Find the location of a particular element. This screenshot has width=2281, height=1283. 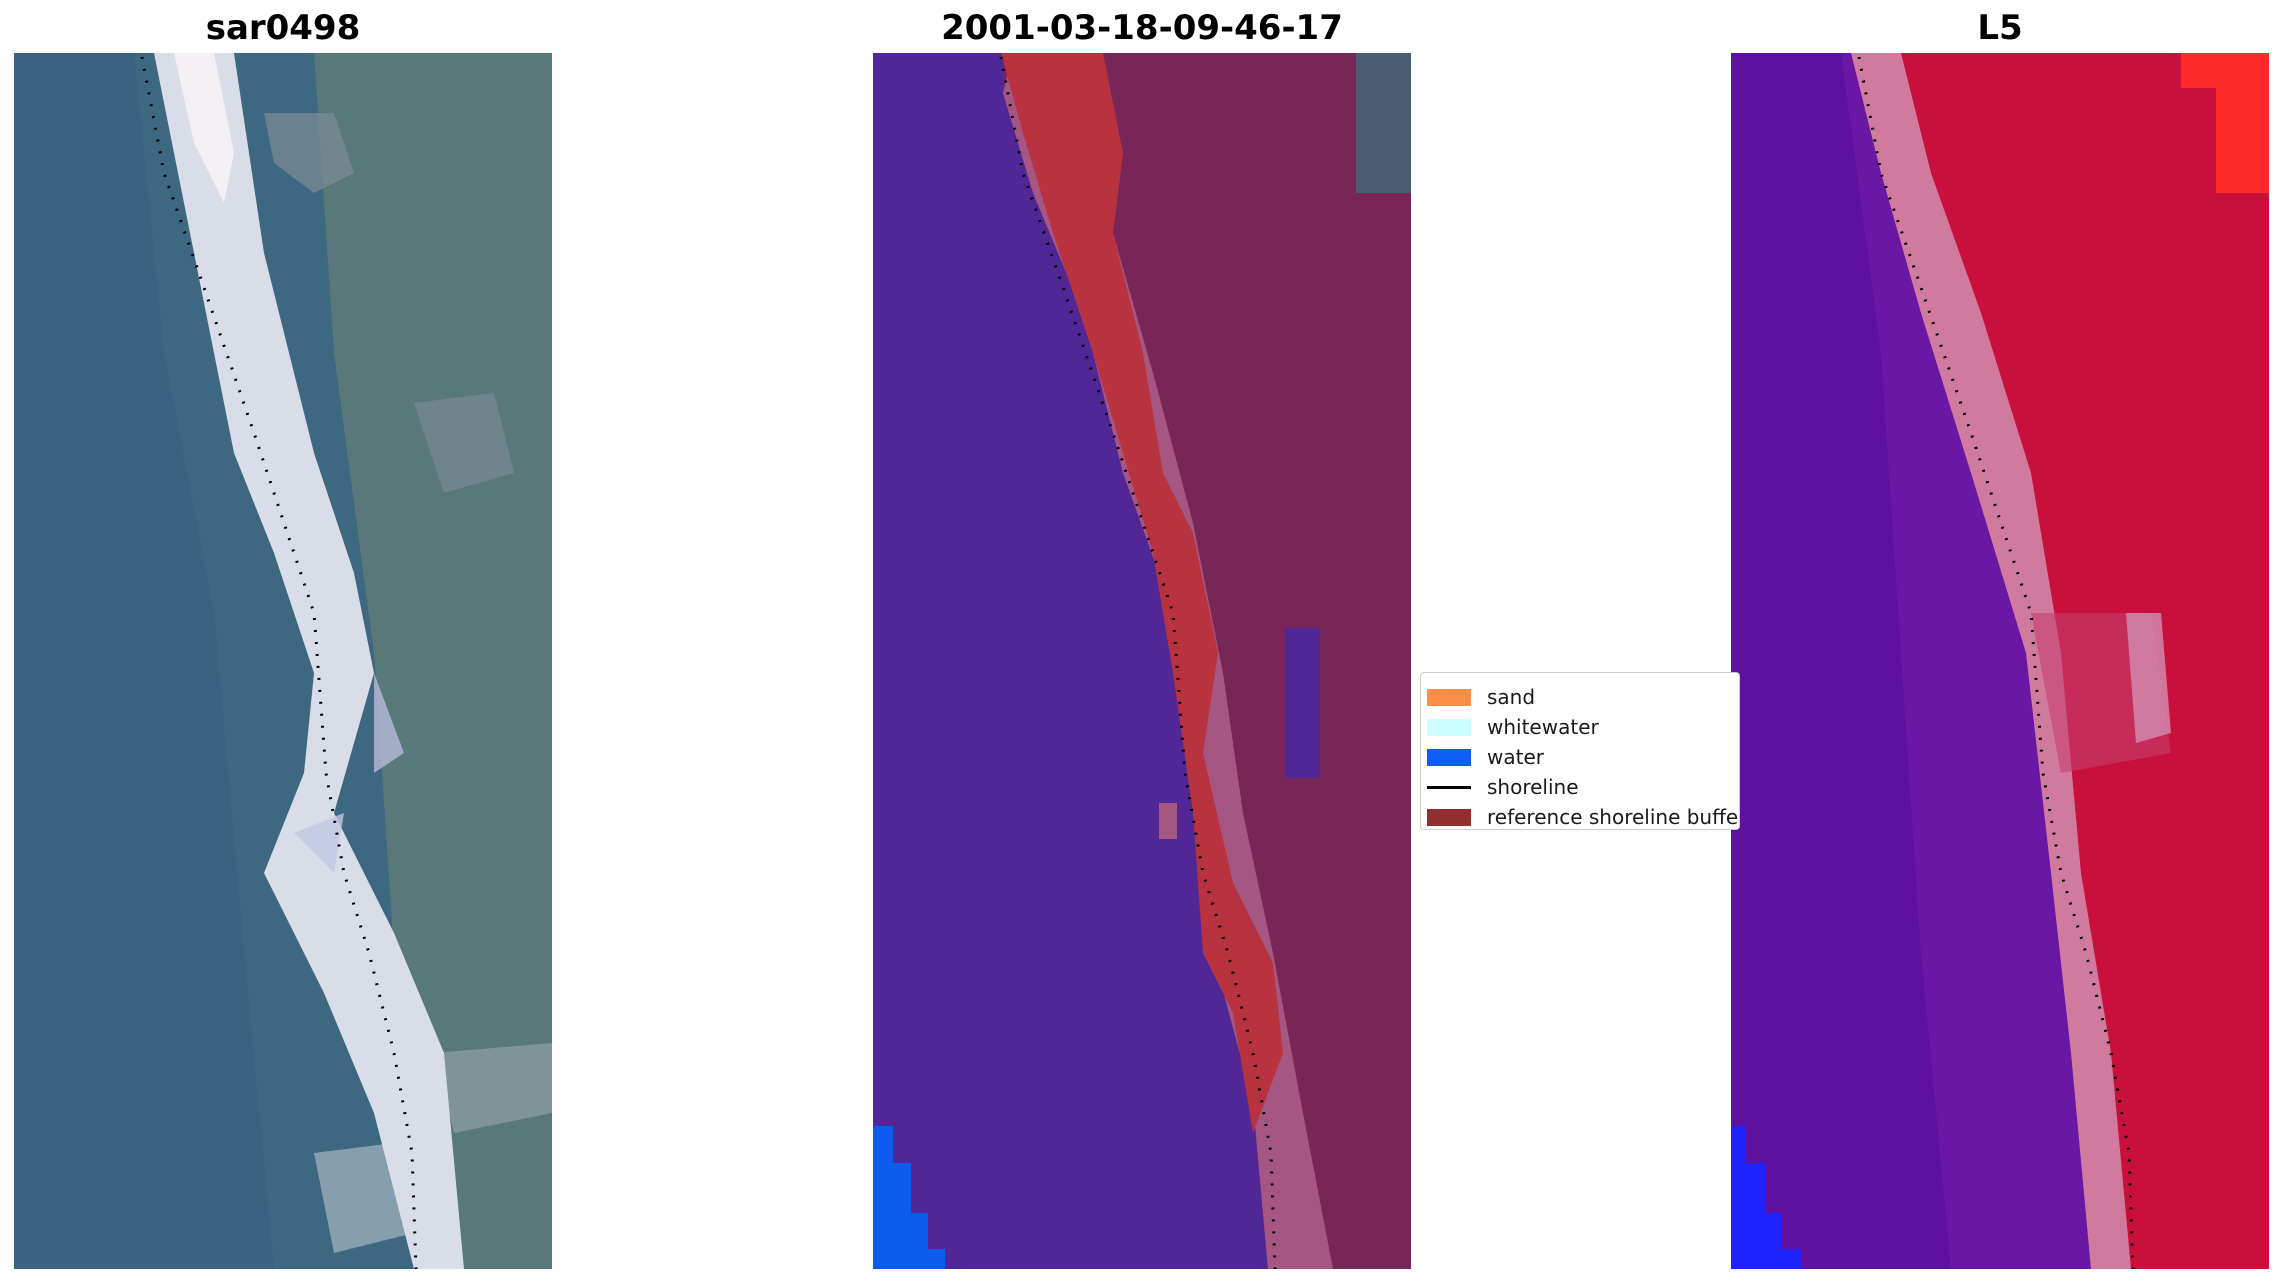

legend-label: reference shoreline buffer is located at coordinates (1613, 817).